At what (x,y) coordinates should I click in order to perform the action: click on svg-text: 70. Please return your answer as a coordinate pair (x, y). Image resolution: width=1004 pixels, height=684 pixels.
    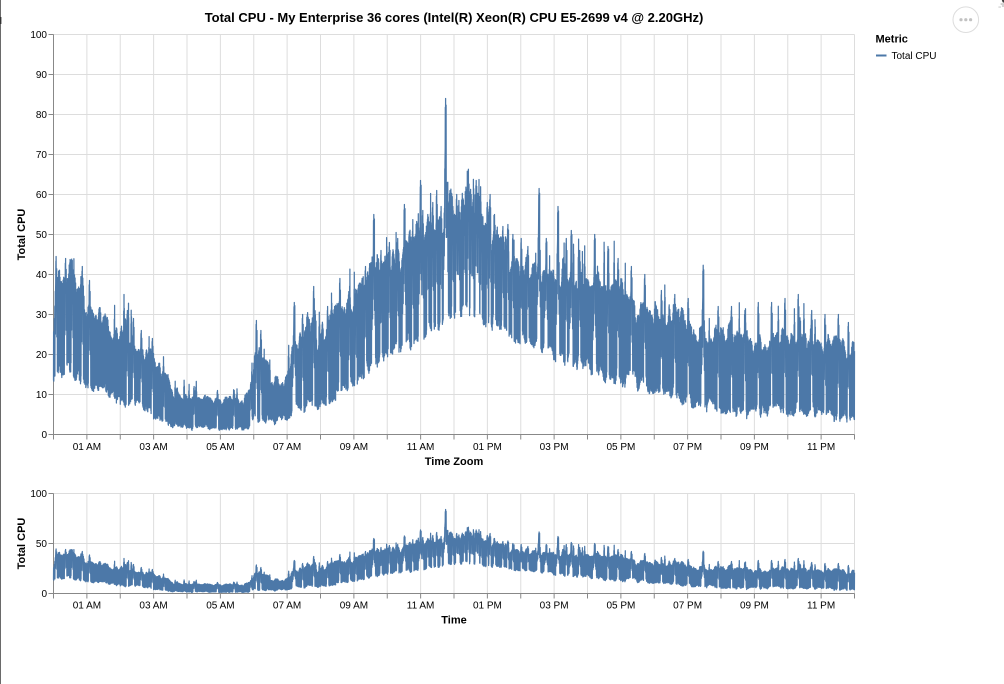
    Looking at the image, I should click on (42, 155).